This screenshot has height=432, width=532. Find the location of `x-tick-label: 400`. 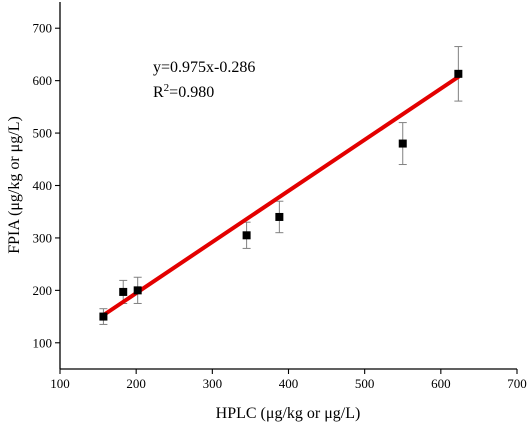

x-tick-label: 400 is located at coordinates (289, 383).